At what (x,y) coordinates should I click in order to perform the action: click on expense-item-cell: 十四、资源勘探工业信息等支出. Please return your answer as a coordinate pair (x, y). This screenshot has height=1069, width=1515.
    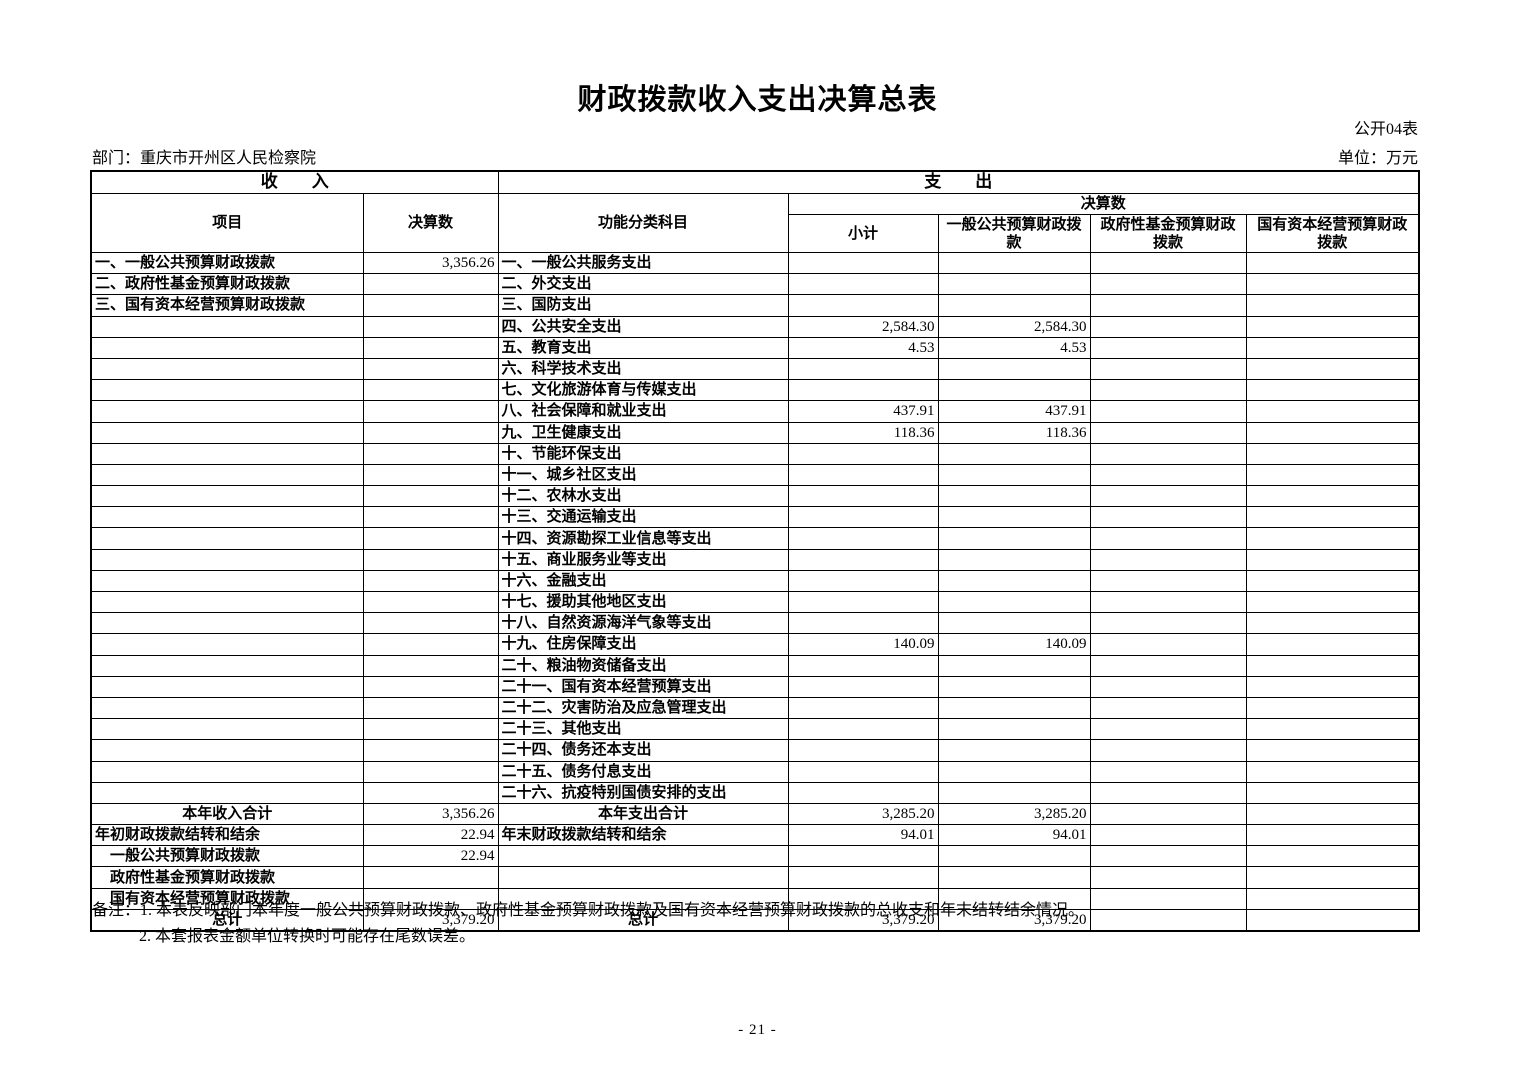
    Looking at the image, I should click on (643, 538).